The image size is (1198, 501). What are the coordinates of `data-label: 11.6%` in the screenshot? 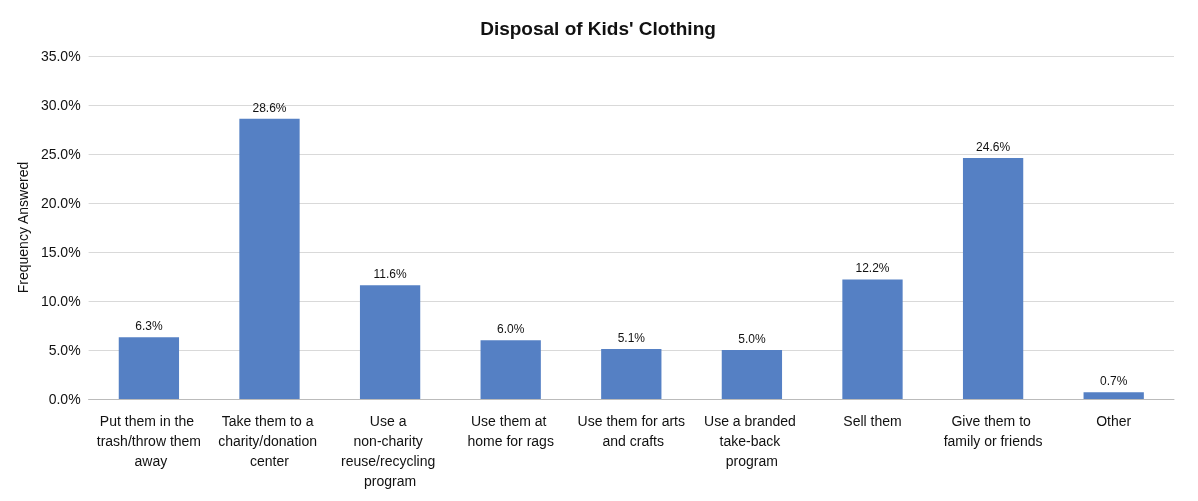 It's located at (390, 274).